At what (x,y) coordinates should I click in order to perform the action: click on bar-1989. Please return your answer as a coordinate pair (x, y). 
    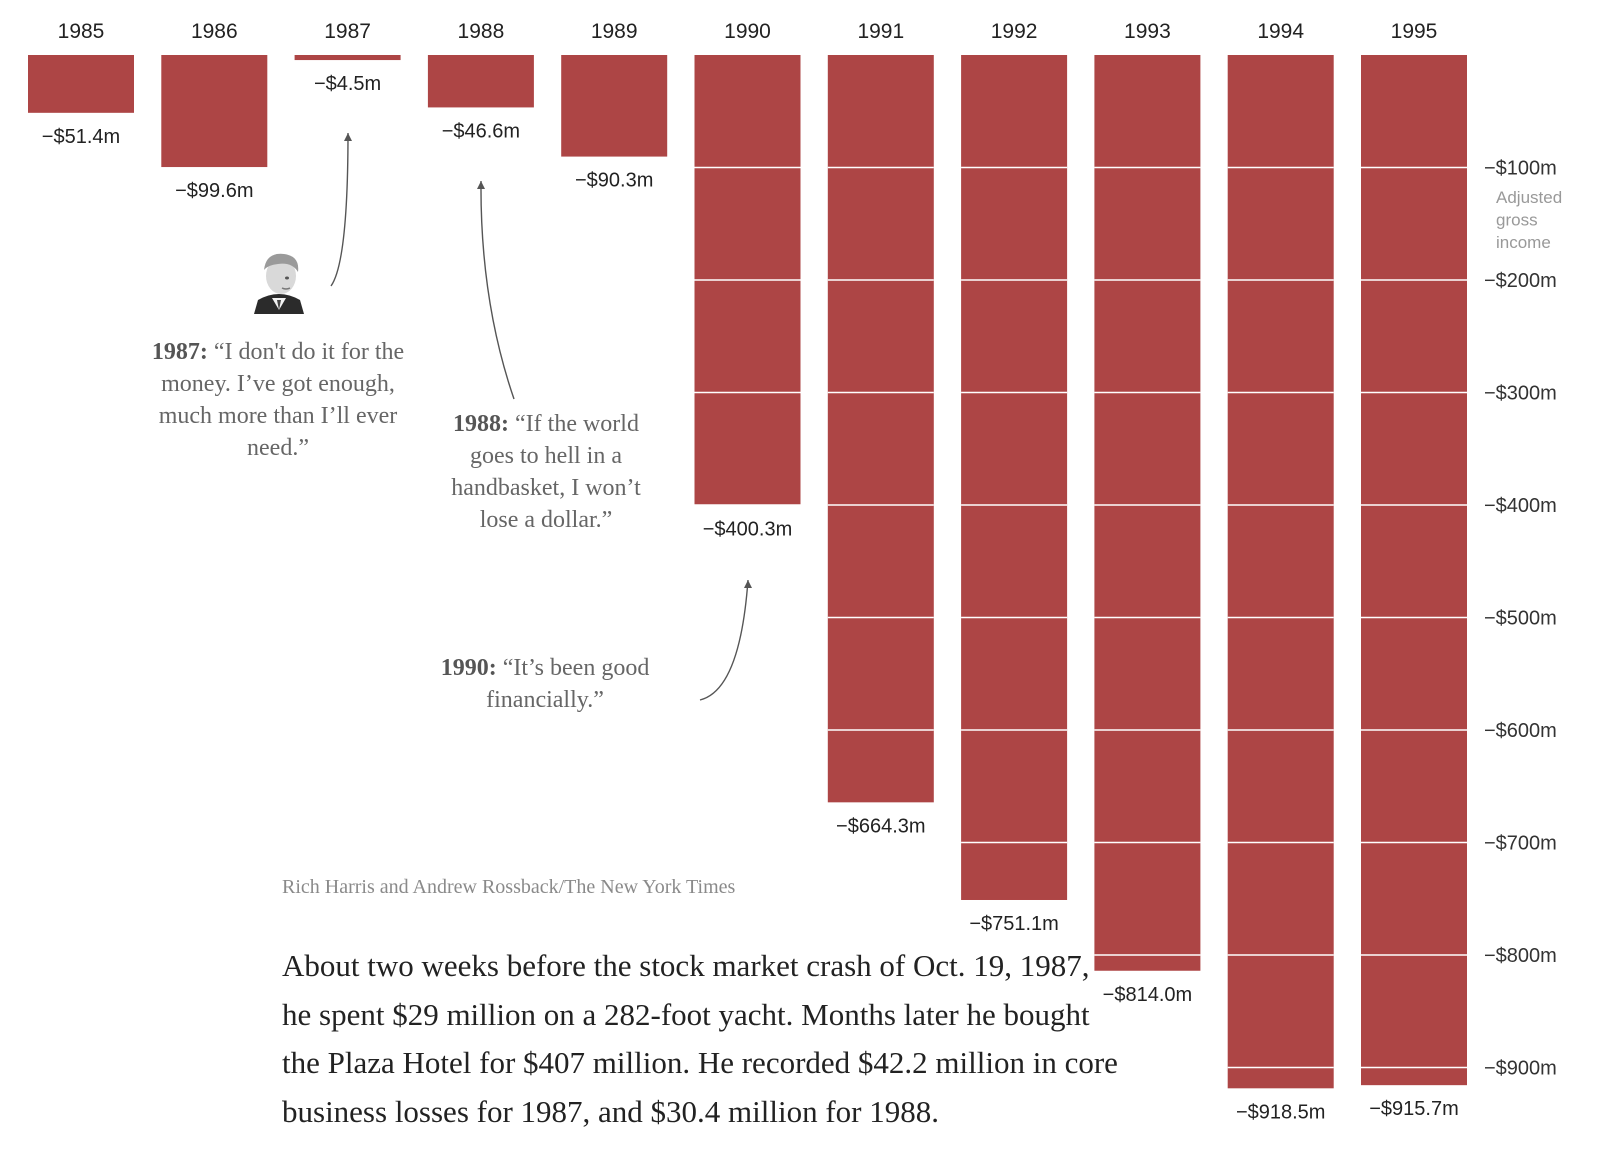
    Looking at the image, I should click on (614, 106).